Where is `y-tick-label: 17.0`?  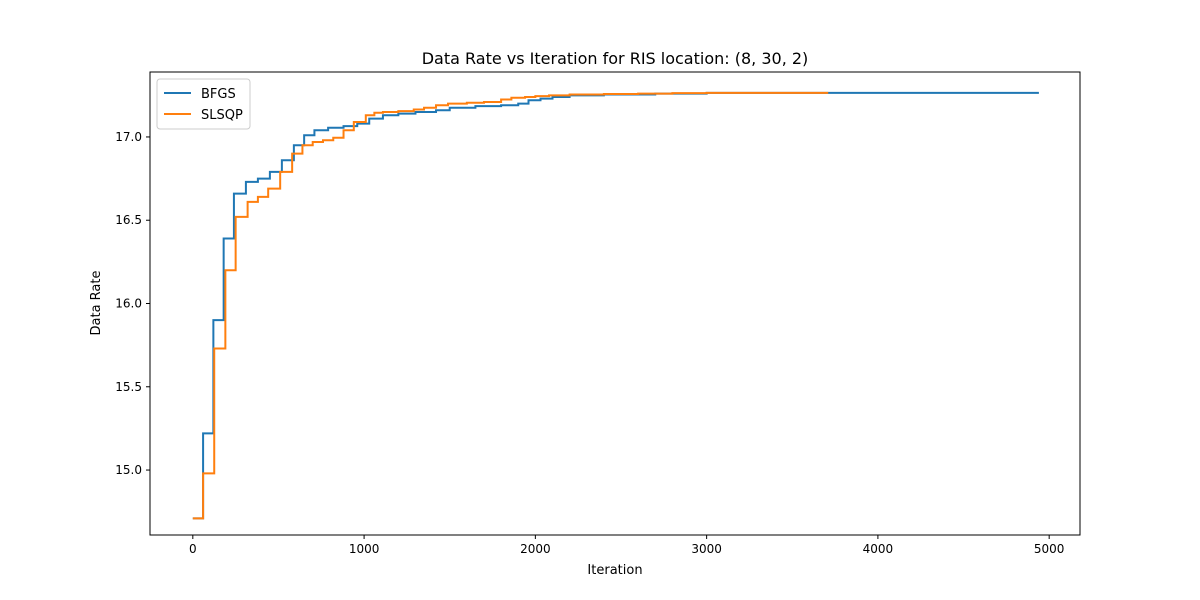 y-tick-label: 17.0 is located at coordinates (128, 137).